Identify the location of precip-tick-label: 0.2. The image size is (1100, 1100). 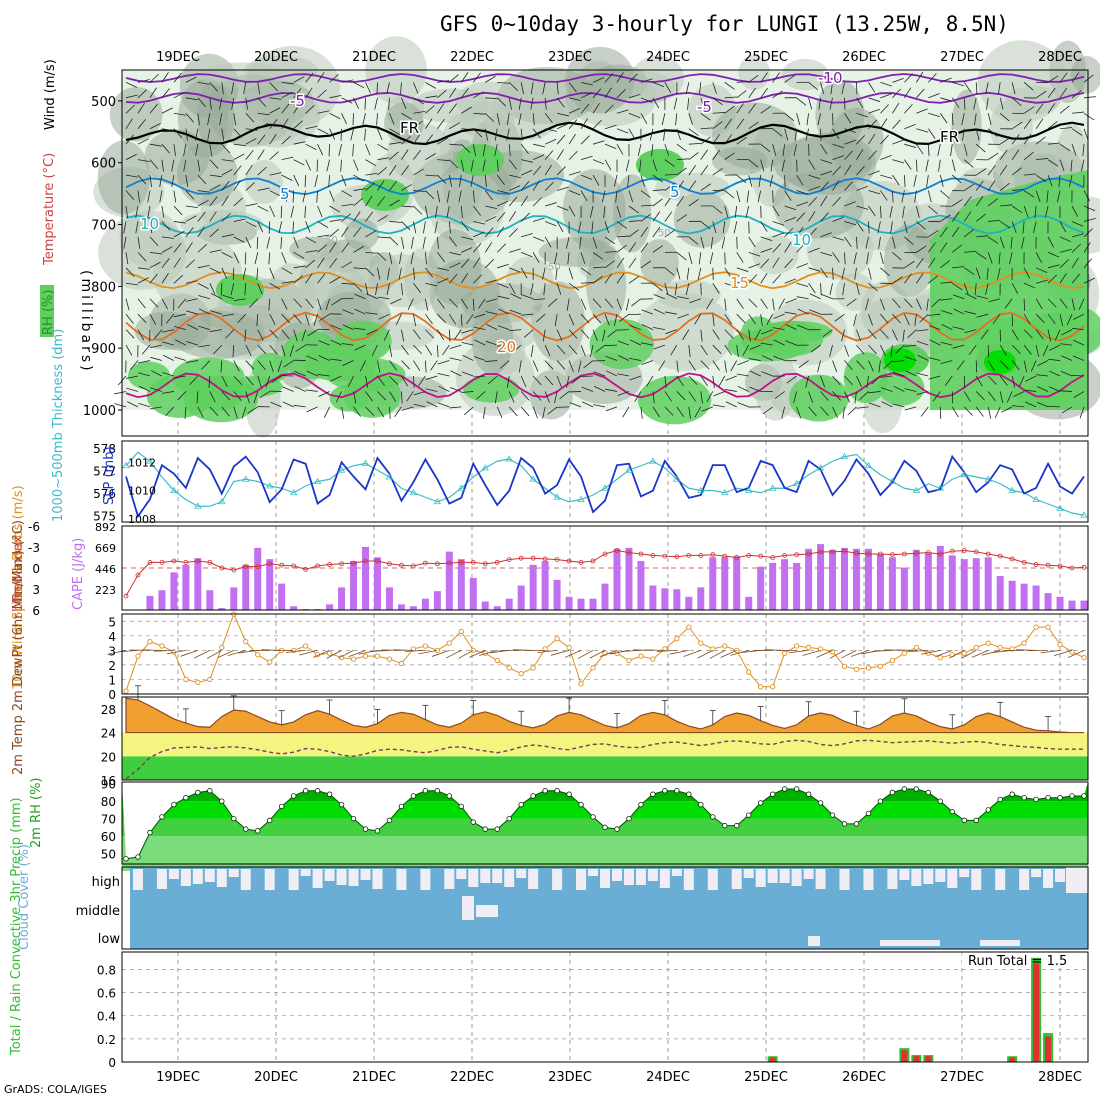
(106, 1040).